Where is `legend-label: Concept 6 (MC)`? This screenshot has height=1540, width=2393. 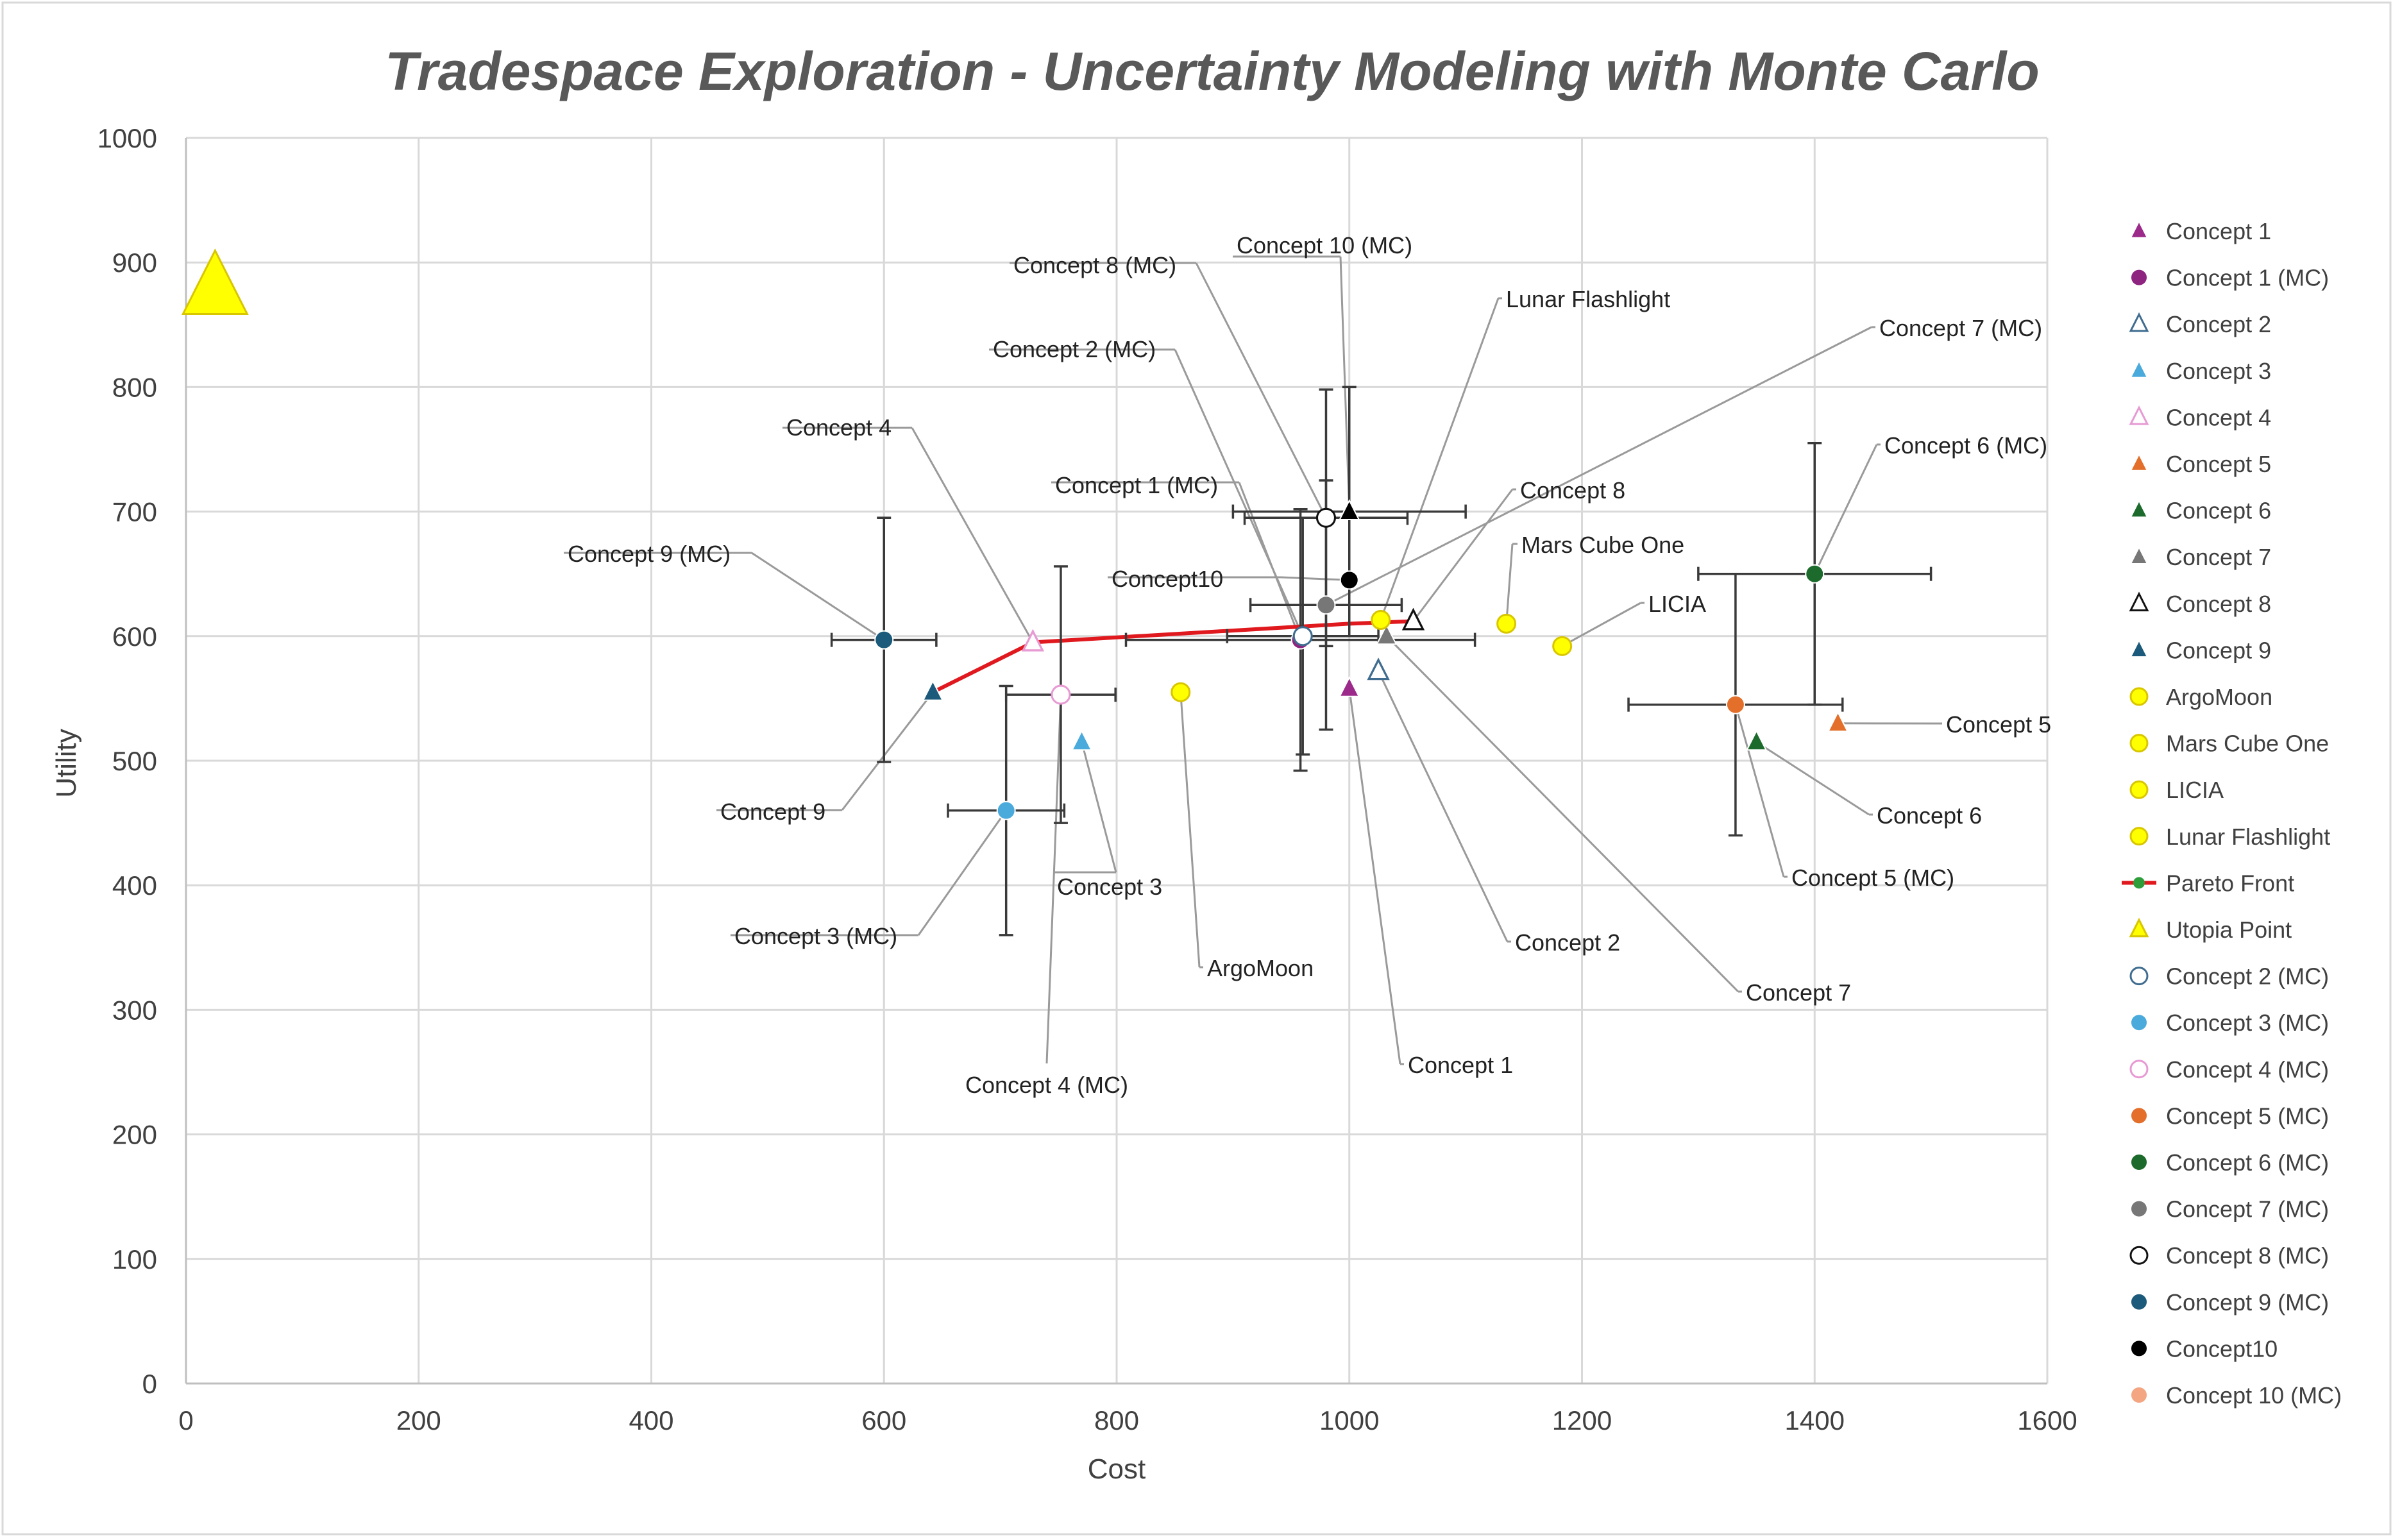
legend-label: Concept 6 (MC) is located at coordinates (2247, 1162).